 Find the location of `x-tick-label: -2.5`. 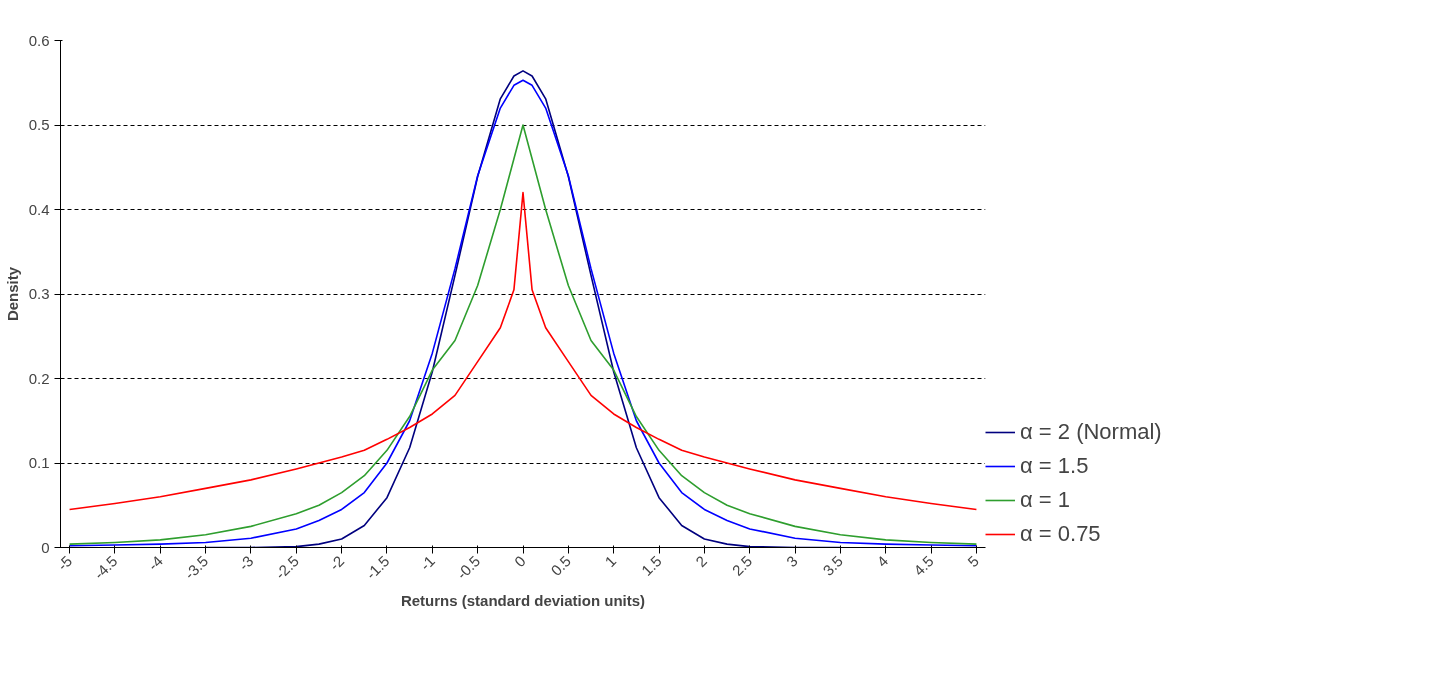

x-tick-label: -2.5 is located at coordinates (286, 567).